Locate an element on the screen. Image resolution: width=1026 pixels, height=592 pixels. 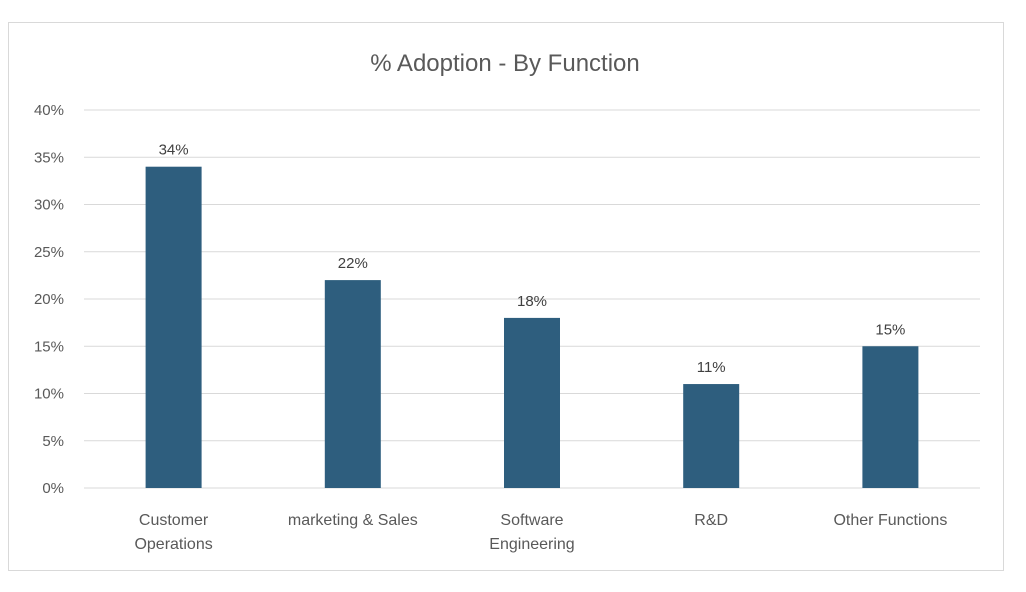
category-label: Operations is located at coordinates (173, 544).